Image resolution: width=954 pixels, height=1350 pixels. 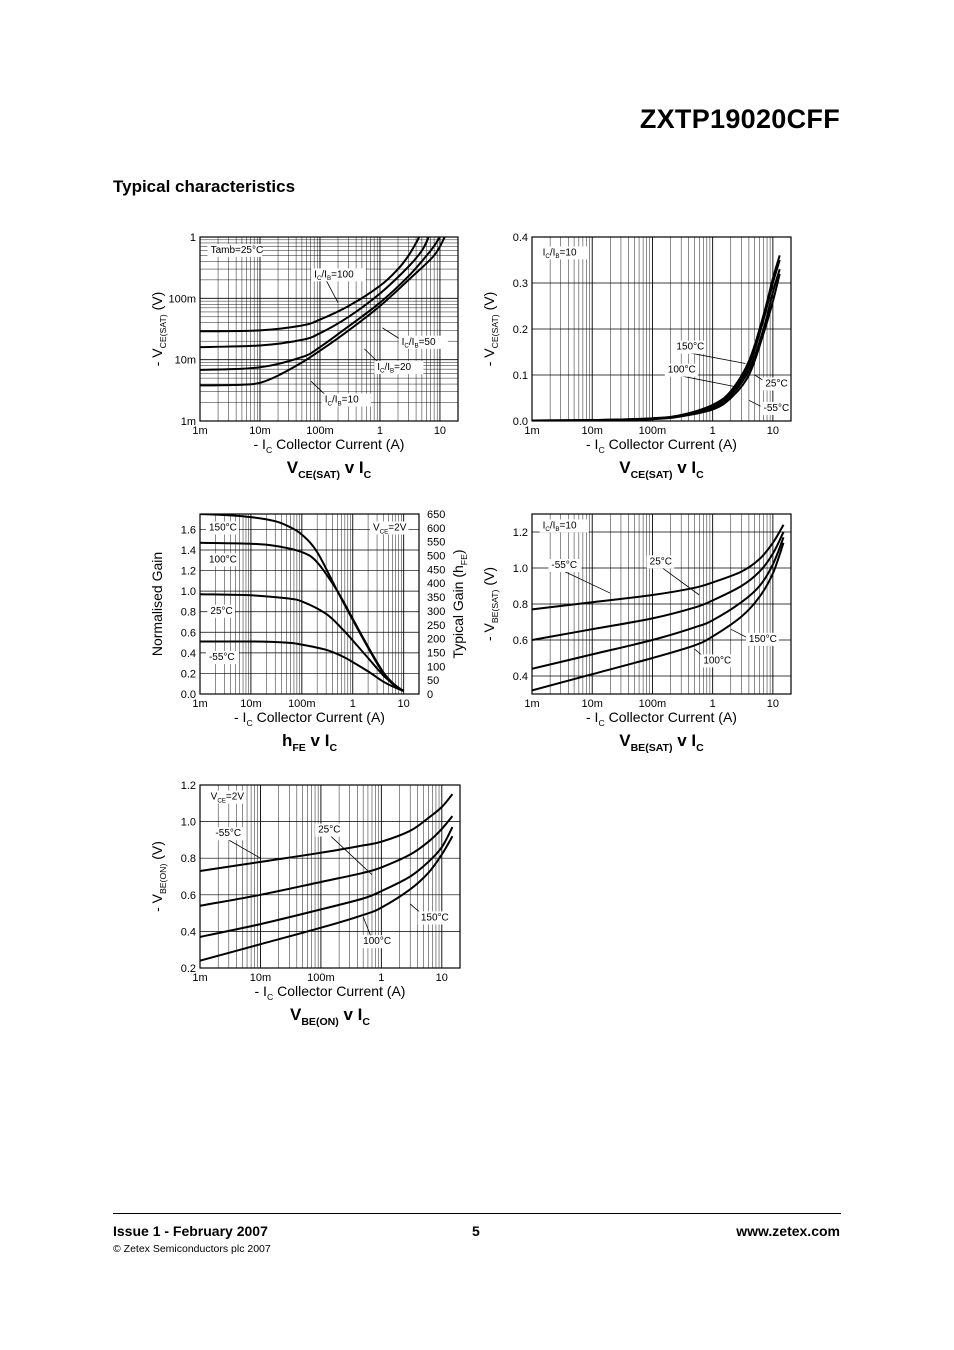 I want to click on annotations: 150°C VCE=2V 100°C 25°C -55°C, so click(x=307, y=593).